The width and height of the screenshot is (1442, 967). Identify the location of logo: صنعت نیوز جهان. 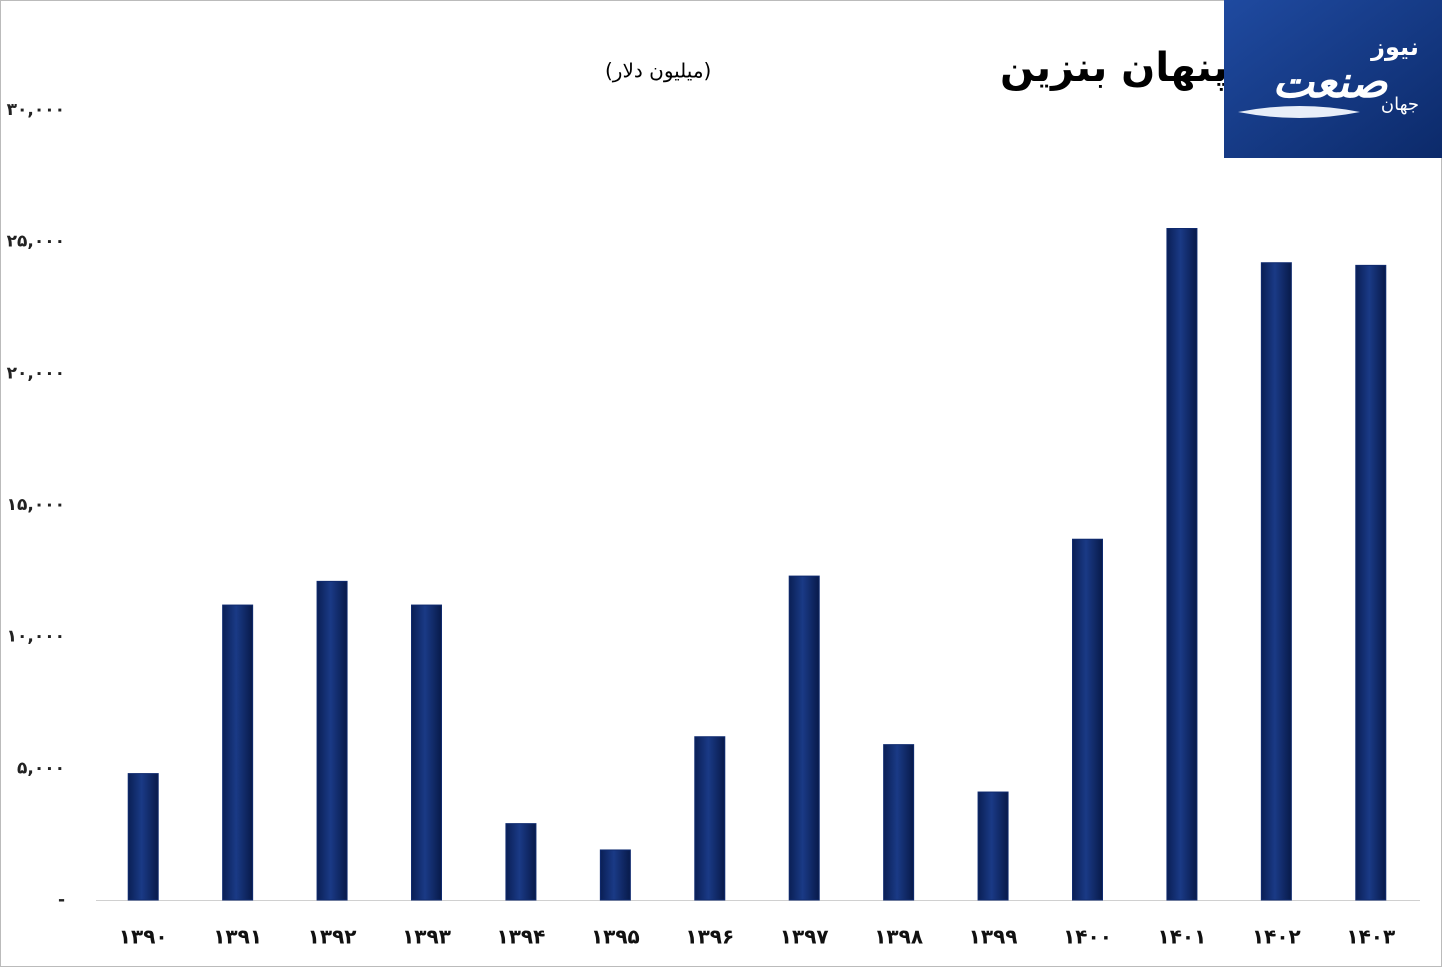
(1333, 79).